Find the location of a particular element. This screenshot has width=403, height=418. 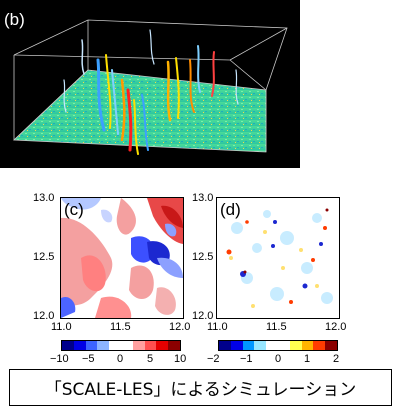

panel-b-label: (b) is located at coordinates (14, 19).